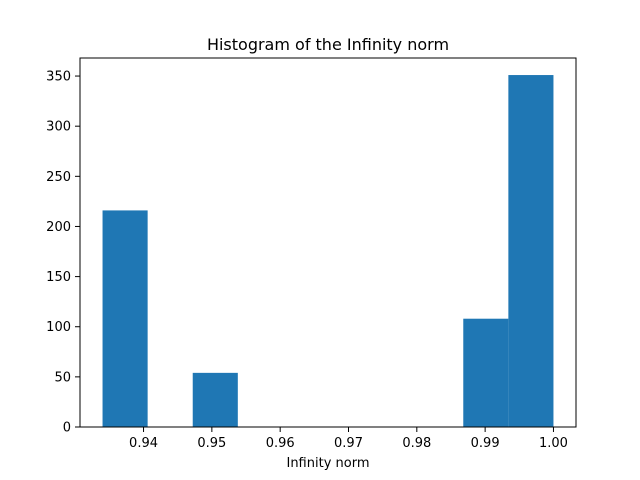 Image resolution: width=640 pixels, height=480 pixels. Describe the element at coordinates (58, 77) in the screenshot. I see `y-tick-label-7: 350` at that location.